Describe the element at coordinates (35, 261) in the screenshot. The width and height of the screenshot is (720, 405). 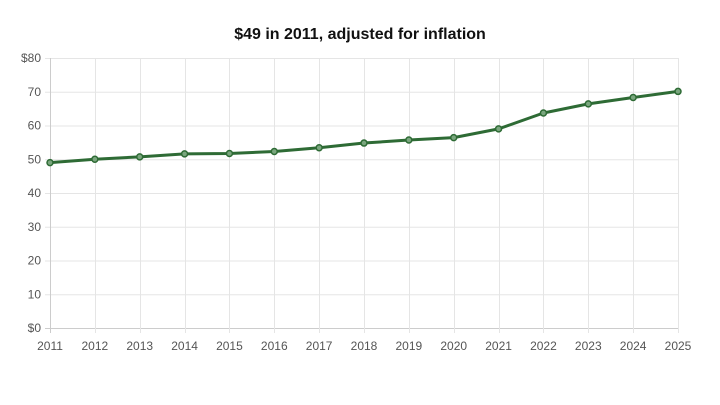
I see `y-tick-label: 20` at that location.